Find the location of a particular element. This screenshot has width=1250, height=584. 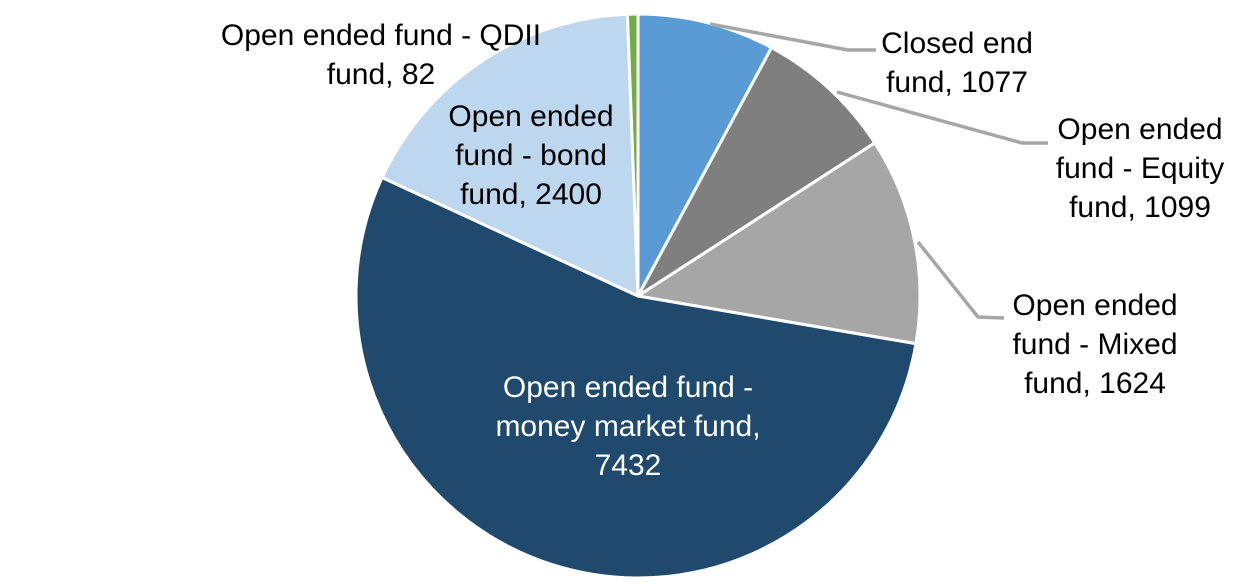

data-label-line: Open ended fund - is located at coordinates (628, 387).